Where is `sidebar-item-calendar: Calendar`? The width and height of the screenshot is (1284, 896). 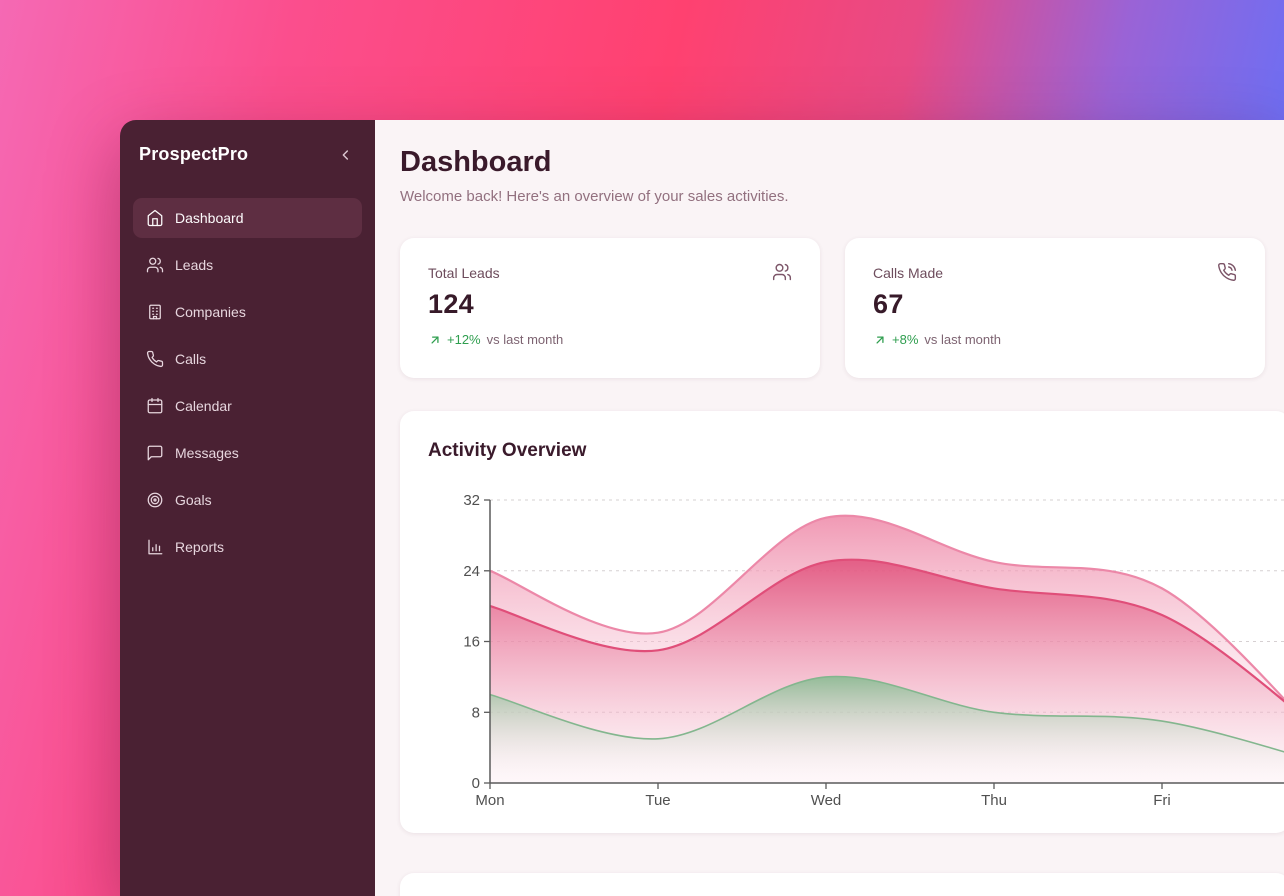
sidebar-item-calendar: Calendar is located at coordinates (247, 406).